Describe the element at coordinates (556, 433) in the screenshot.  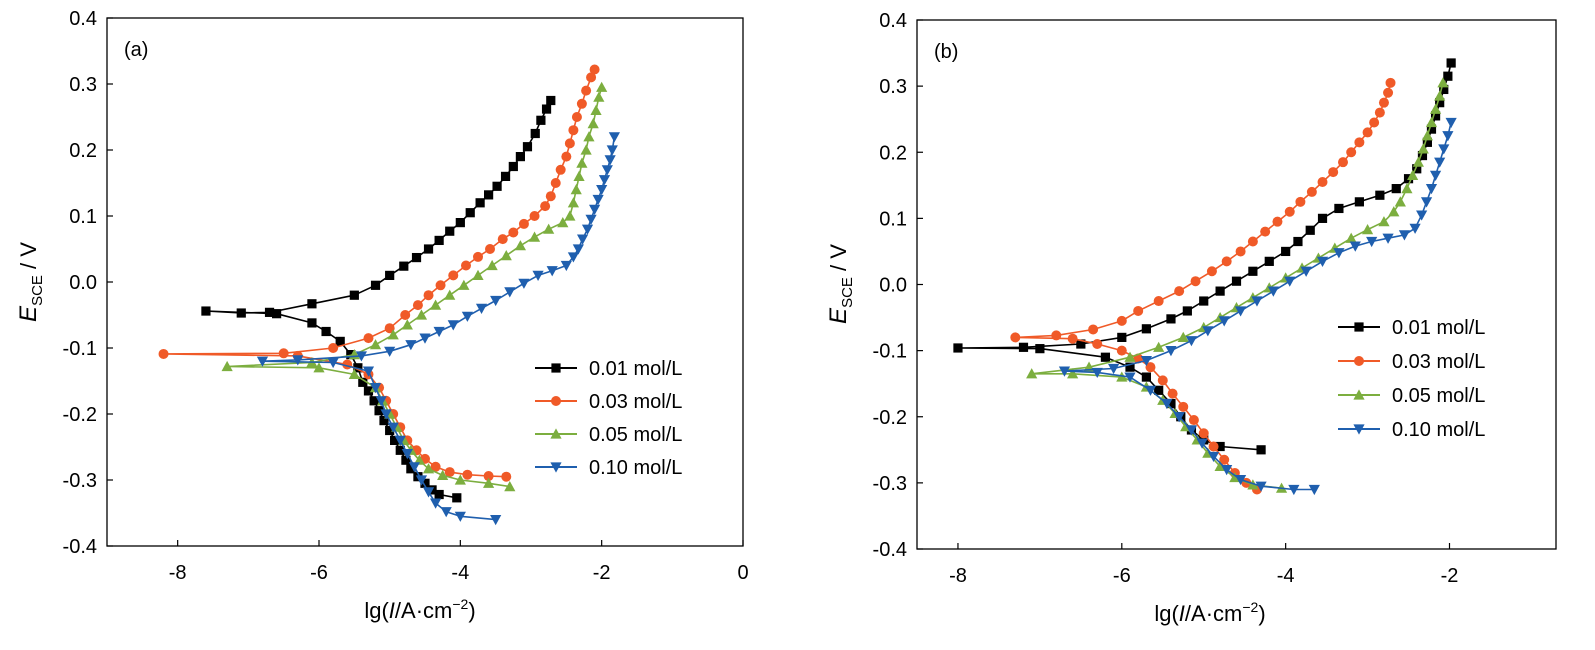
I see `legend-marker` at that location.